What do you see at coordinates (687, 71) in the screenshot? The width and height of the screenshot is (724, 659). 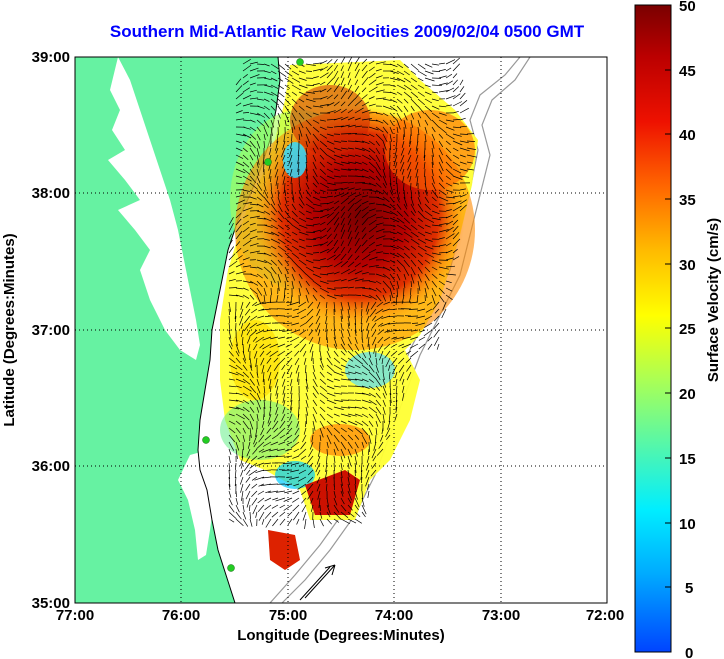 I see `colorbar-tick-label: 45` at bounding box center [687, 71].